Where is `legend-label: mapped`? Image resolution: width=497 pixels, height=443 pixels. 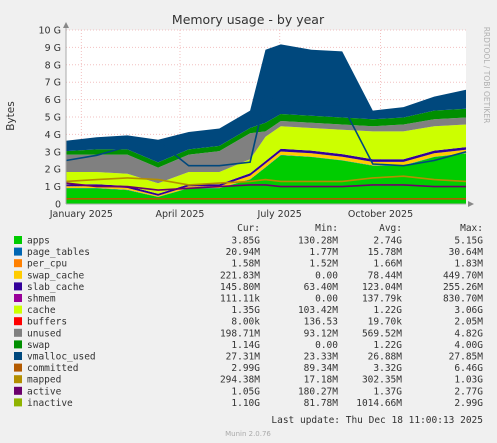 legend-label: mapped is located at coordinates (44, 380).